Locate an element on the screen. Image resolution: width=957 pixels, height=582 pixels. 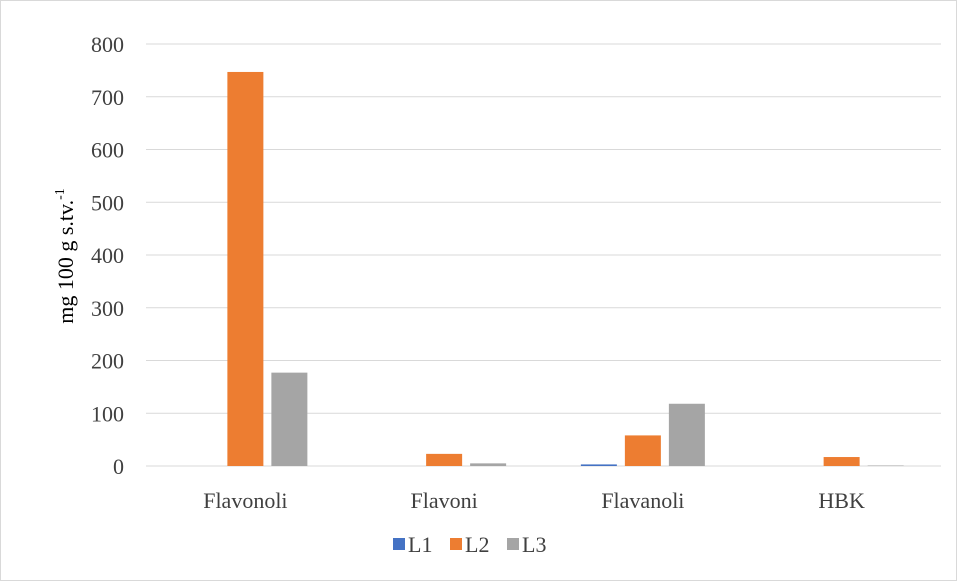
bar-l3-flavoni is located at coordinates (488, 464).